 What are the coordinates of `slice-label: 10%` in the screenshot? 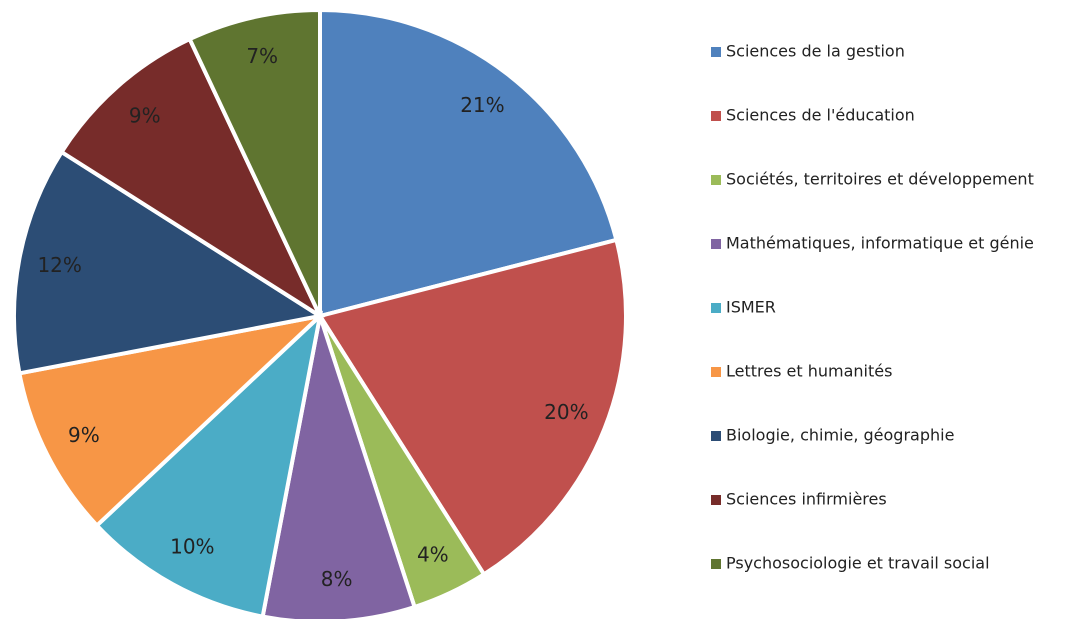 It's located at (192, 547).